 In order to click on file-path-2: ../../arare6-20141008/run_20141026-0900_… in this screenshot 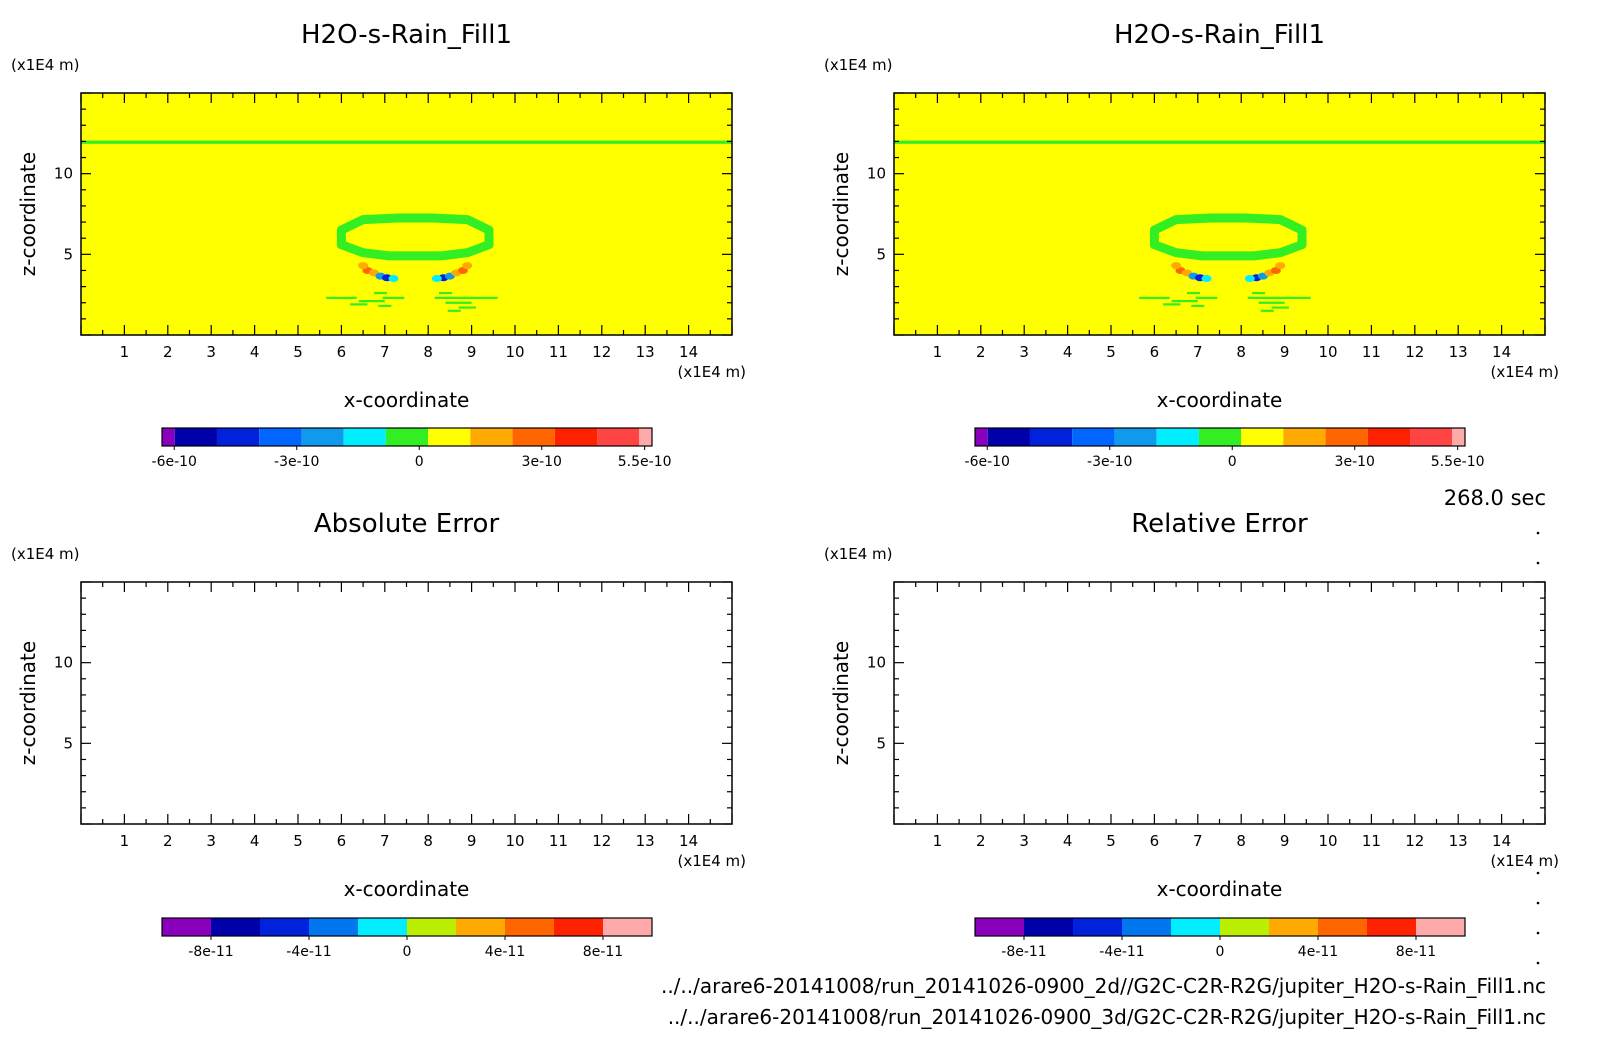, I will do `click(1107, 1017)`.